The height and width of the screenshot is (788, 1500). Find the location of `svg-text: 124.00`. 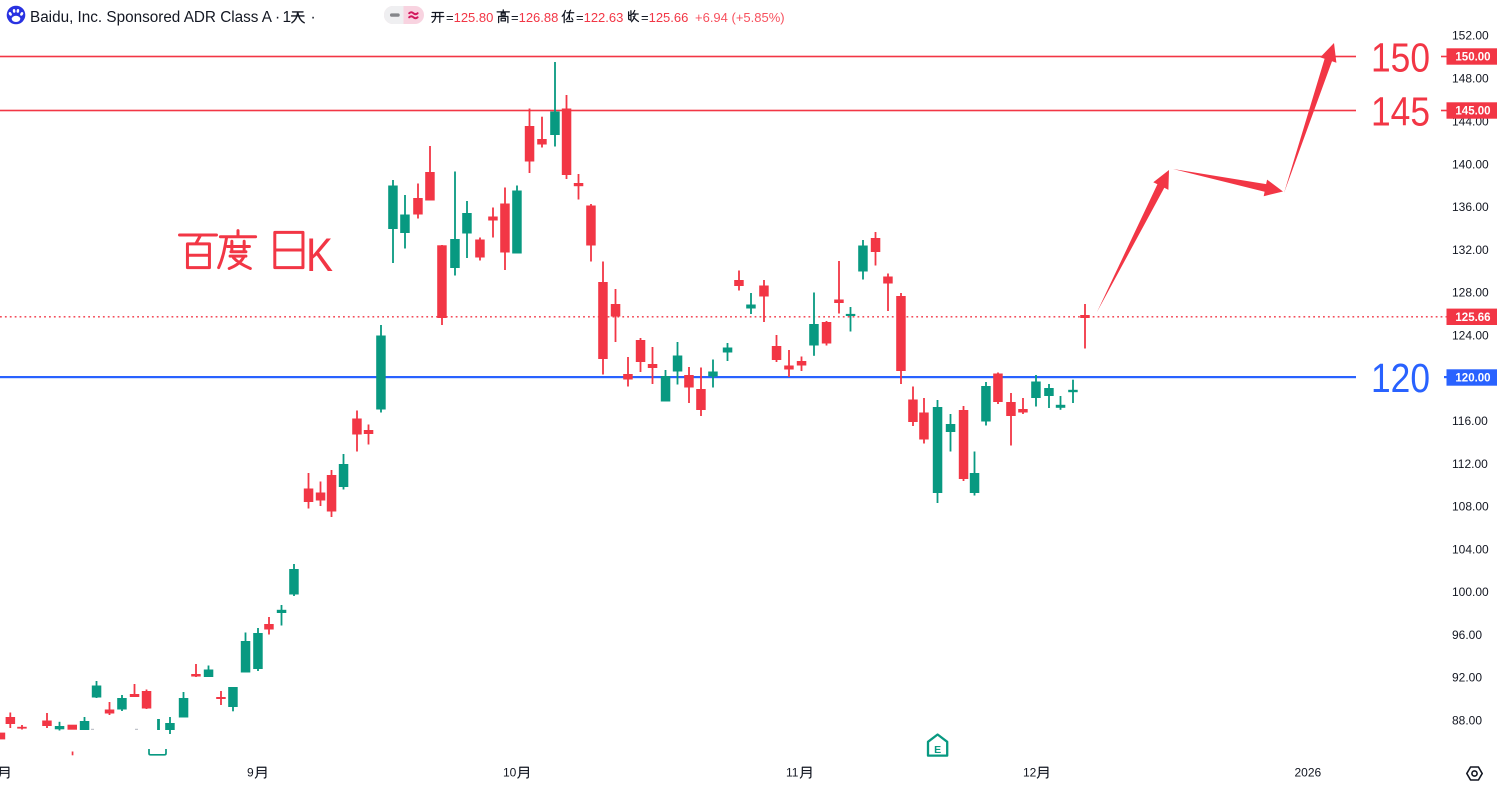

svg-text: 124.00 is located at coordinates (1470, 335).